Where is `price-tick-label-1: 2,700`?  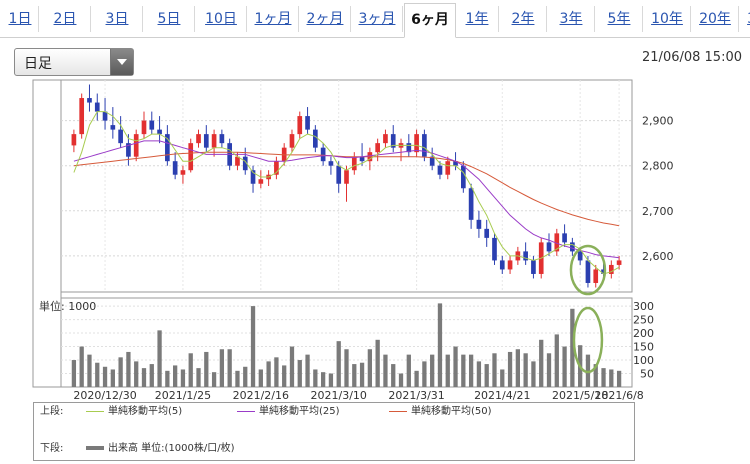
price-tick-label-1: 2,700 is located at coordinates (658, 211).